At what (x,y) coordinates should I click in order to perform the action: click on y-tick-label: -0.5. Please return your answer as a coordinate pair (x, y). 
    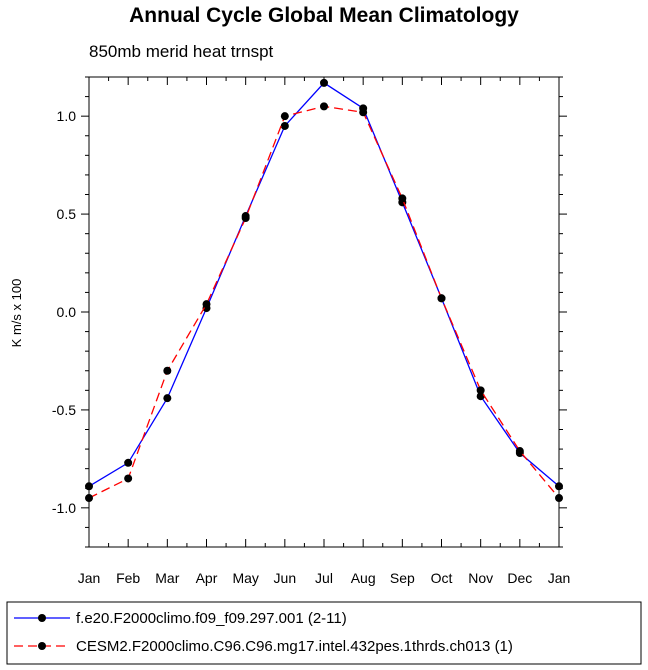
    Looking at the image, I should click on (64, 410).